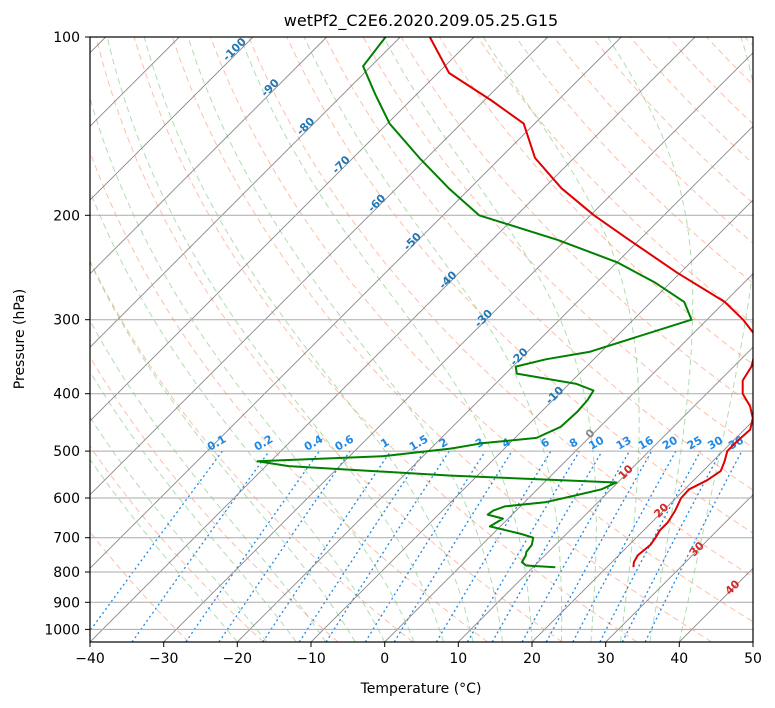 This screenshot has height=708, width=775. I want to click on y-tick-label: 200, so click(66, 216).